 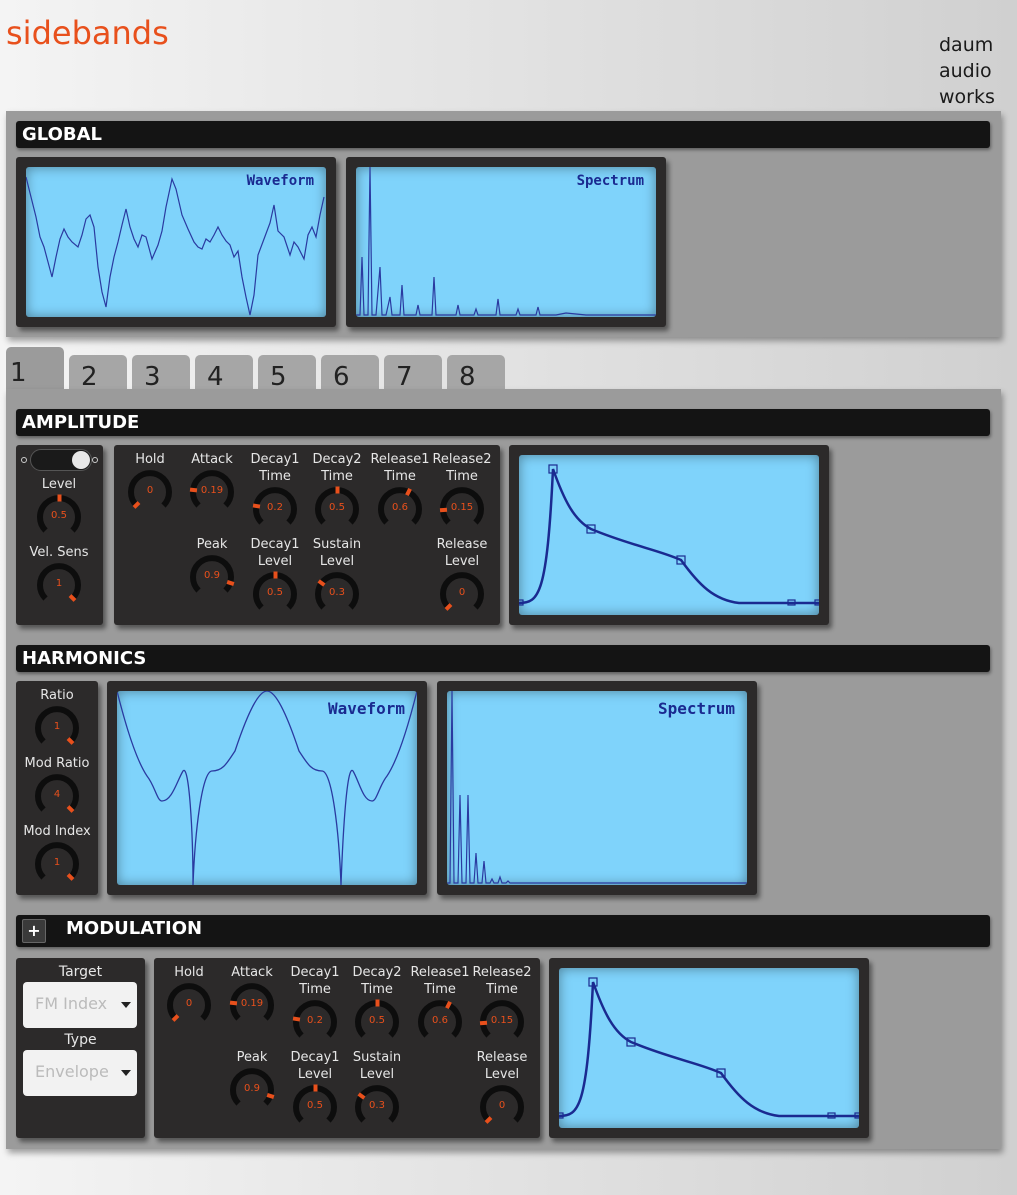 I want to click on knob-control: Ratio 1, so click(x=57, y=716).